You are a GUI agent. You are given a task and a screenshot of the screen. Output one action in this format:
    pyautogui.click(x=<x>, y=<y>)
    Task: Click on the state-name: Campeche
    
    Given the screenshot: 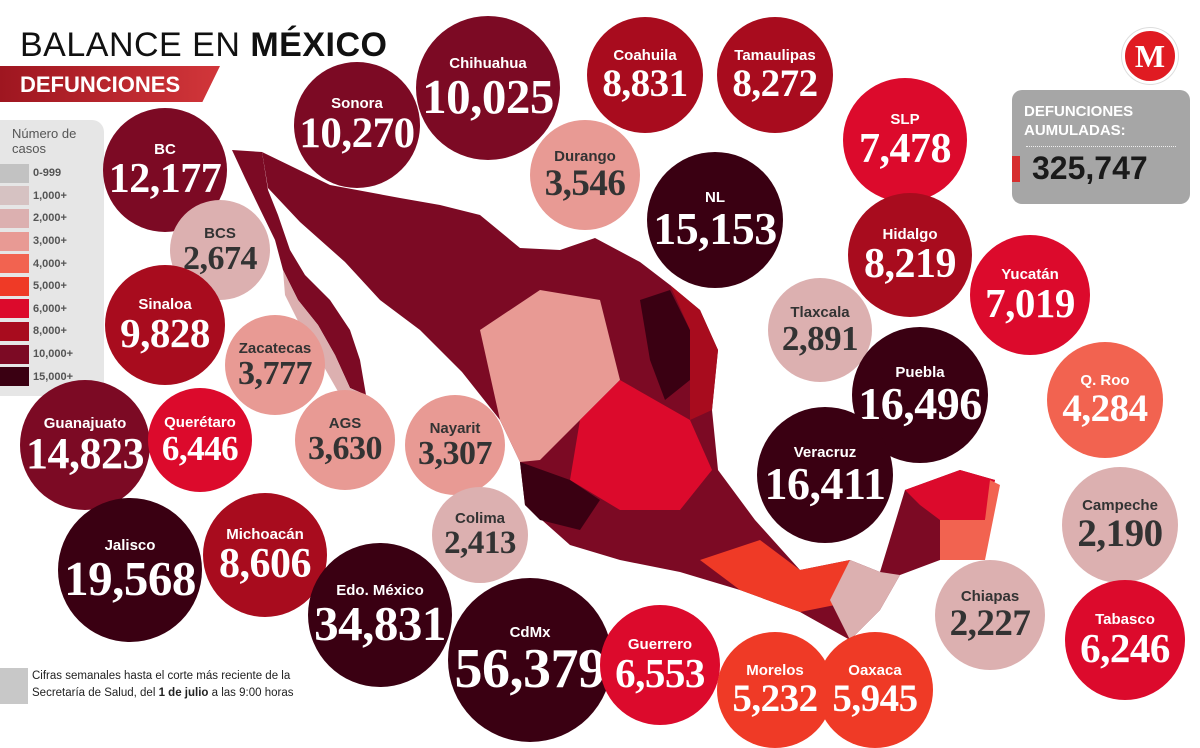 What is the action you would take?
    pyautogui.click(x=1120, y=505)
    